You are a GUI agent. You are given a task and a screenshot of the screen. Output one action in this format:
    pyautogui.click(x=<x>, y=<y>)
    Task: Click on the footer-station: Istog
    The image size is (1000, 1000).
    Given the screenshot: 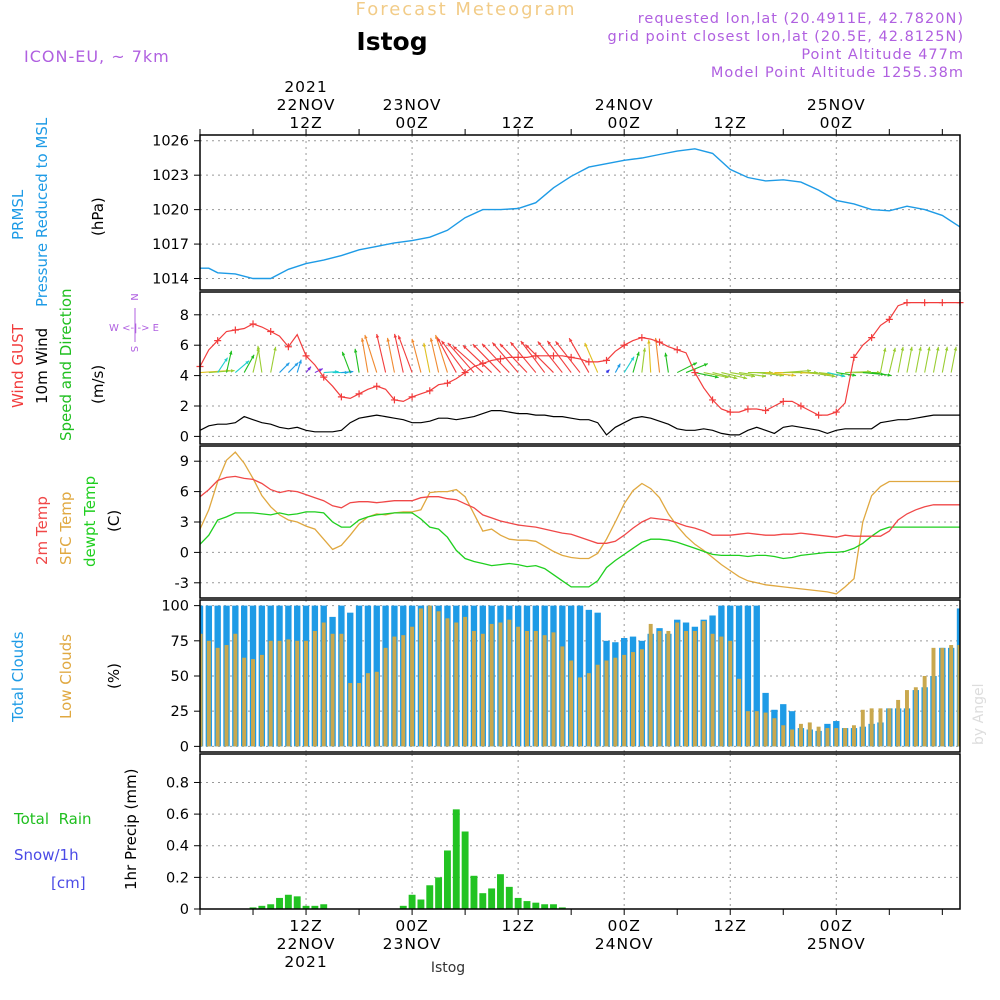 What is the action you would take?
    pyautogui.click(x=448, y=968)
    